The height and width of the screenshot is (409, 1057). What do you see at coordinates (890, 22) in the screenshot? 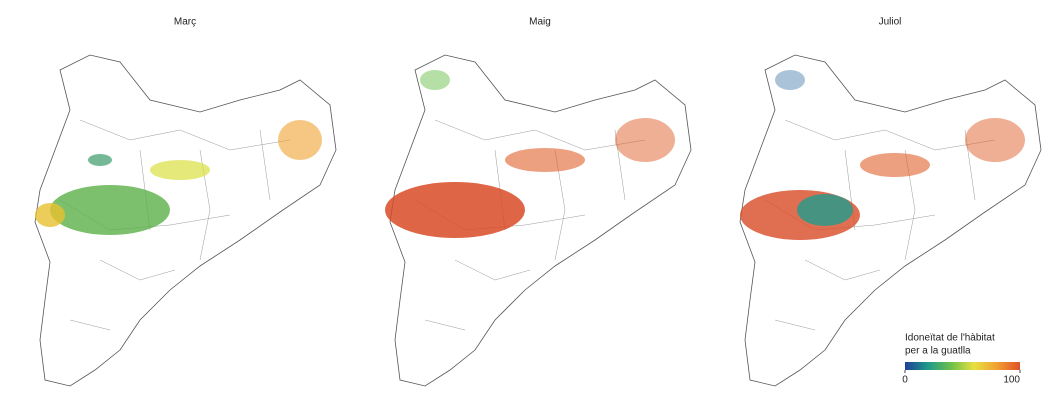
I see `panel-title: Juliol` at bounding box center [890, 22].